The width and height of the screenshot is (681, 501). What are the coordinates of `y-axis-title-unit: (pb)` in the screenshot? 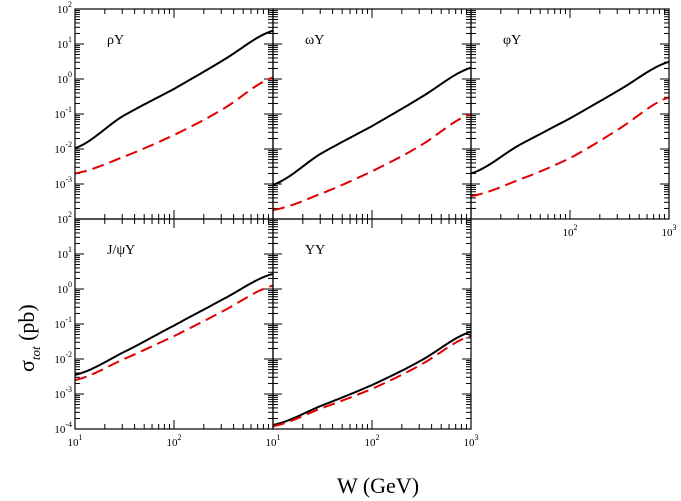 It's located at (26, 325).